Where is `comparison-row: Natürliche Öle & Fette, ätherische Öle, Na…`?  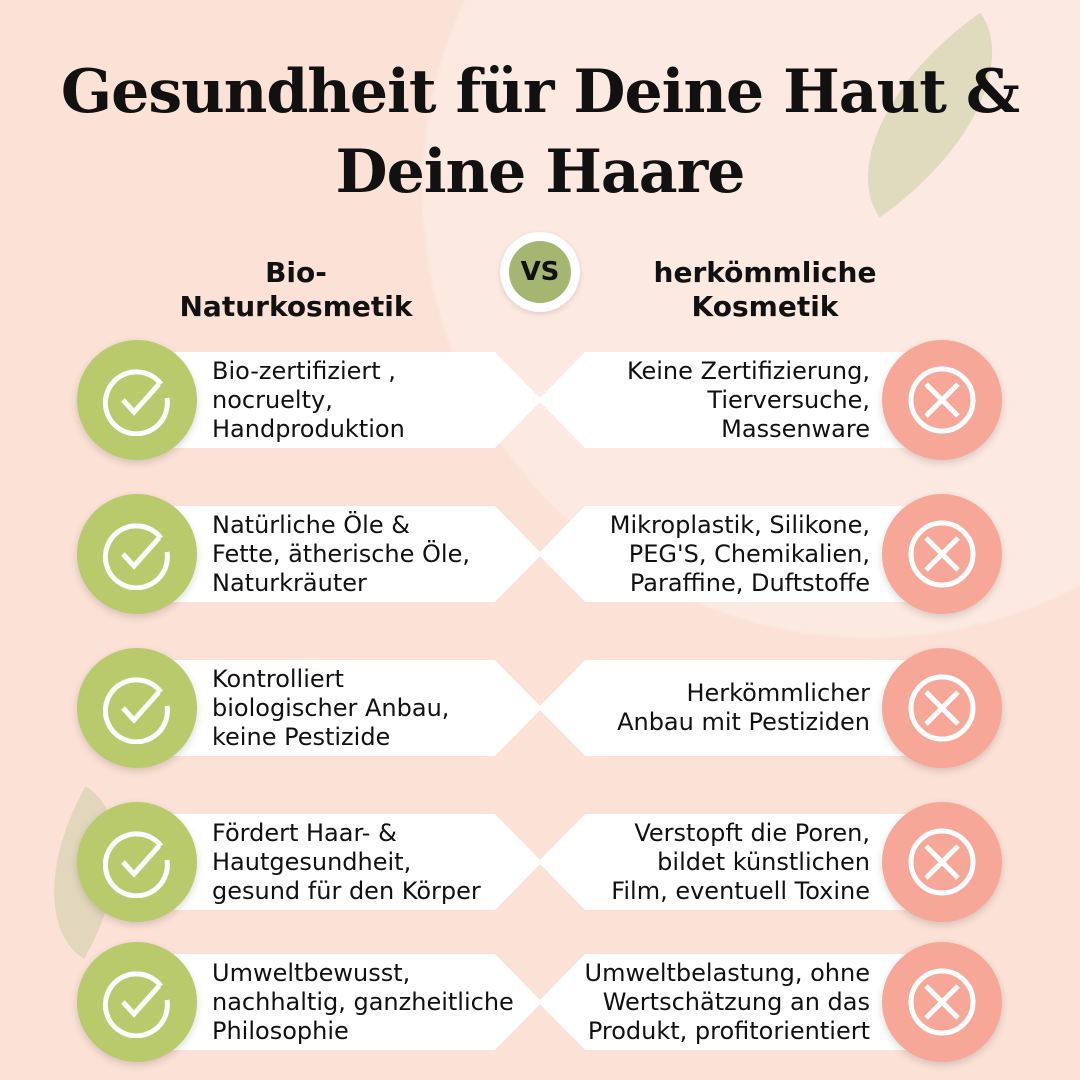 comparison-row: Natürliche Öle & Fette, ätherische Öle, Na… is located at coordinates (540, 554).